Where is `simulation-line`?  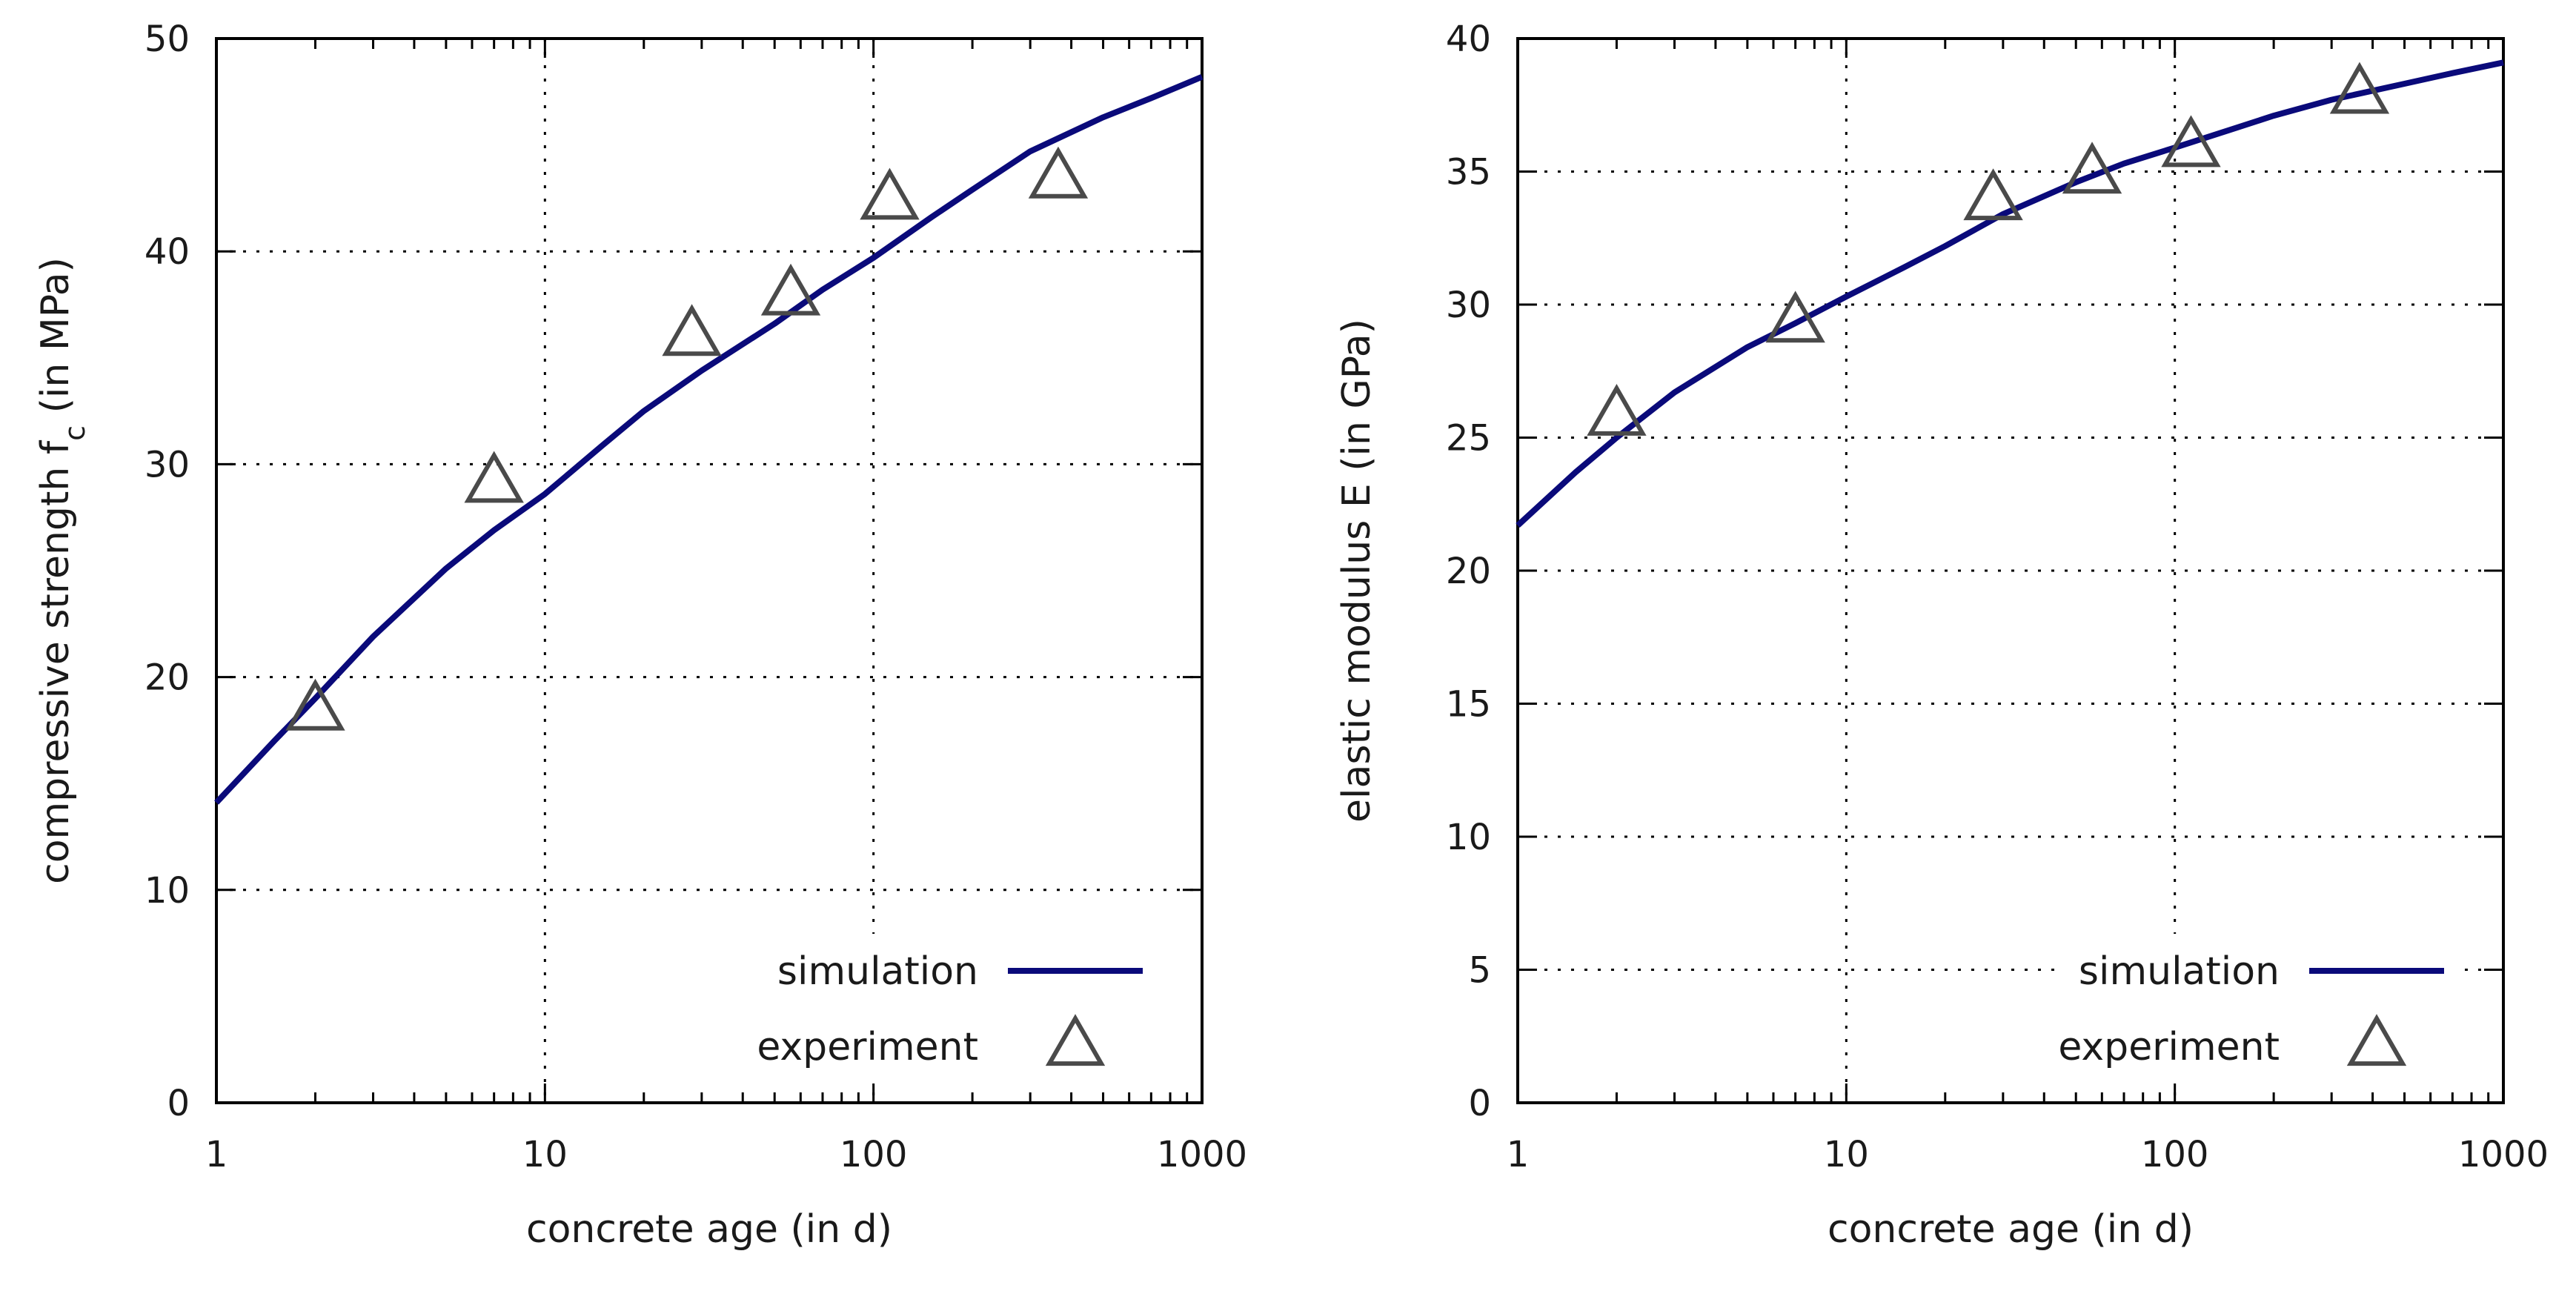
simulation-line is located at coordinates (2010, 294).